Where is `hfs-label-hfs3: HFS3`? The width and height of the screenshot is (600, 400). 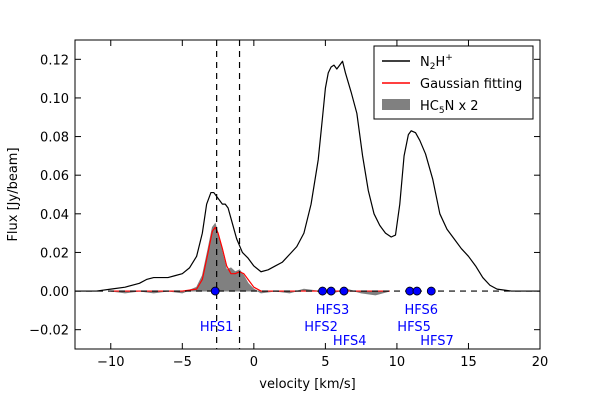 hfs-label-hfs3: HFS3 is located at coordinates (333, 310).